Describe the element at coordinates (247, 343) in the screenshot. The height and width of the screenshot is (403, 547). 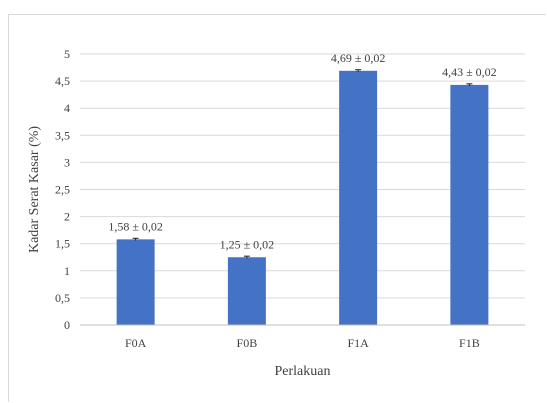
I see `x-tick-label: F0B` at that location.